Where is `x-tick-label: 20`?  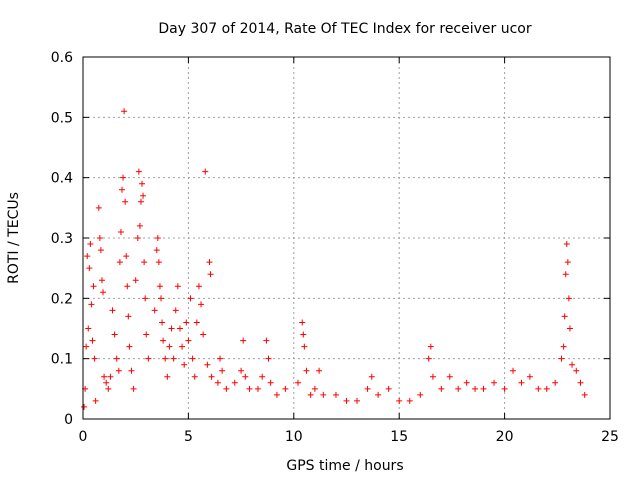 x-tick-label: 20 is located at coordinates (505, 437).